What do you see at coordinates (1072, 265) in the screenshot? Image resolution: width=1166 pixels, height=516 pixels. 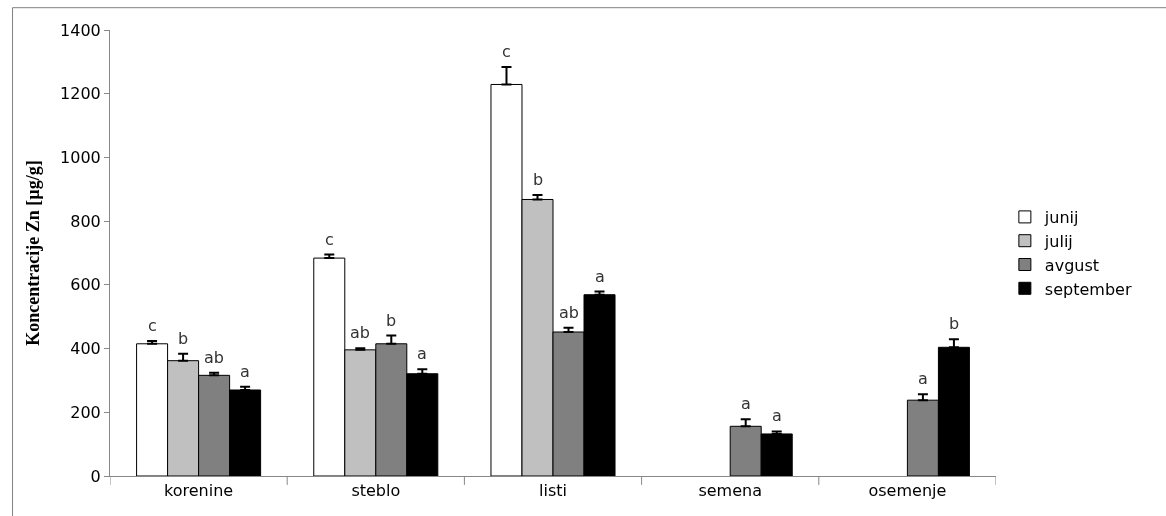 I see `legend-label: avgust` at bounding box center [1072, 265].